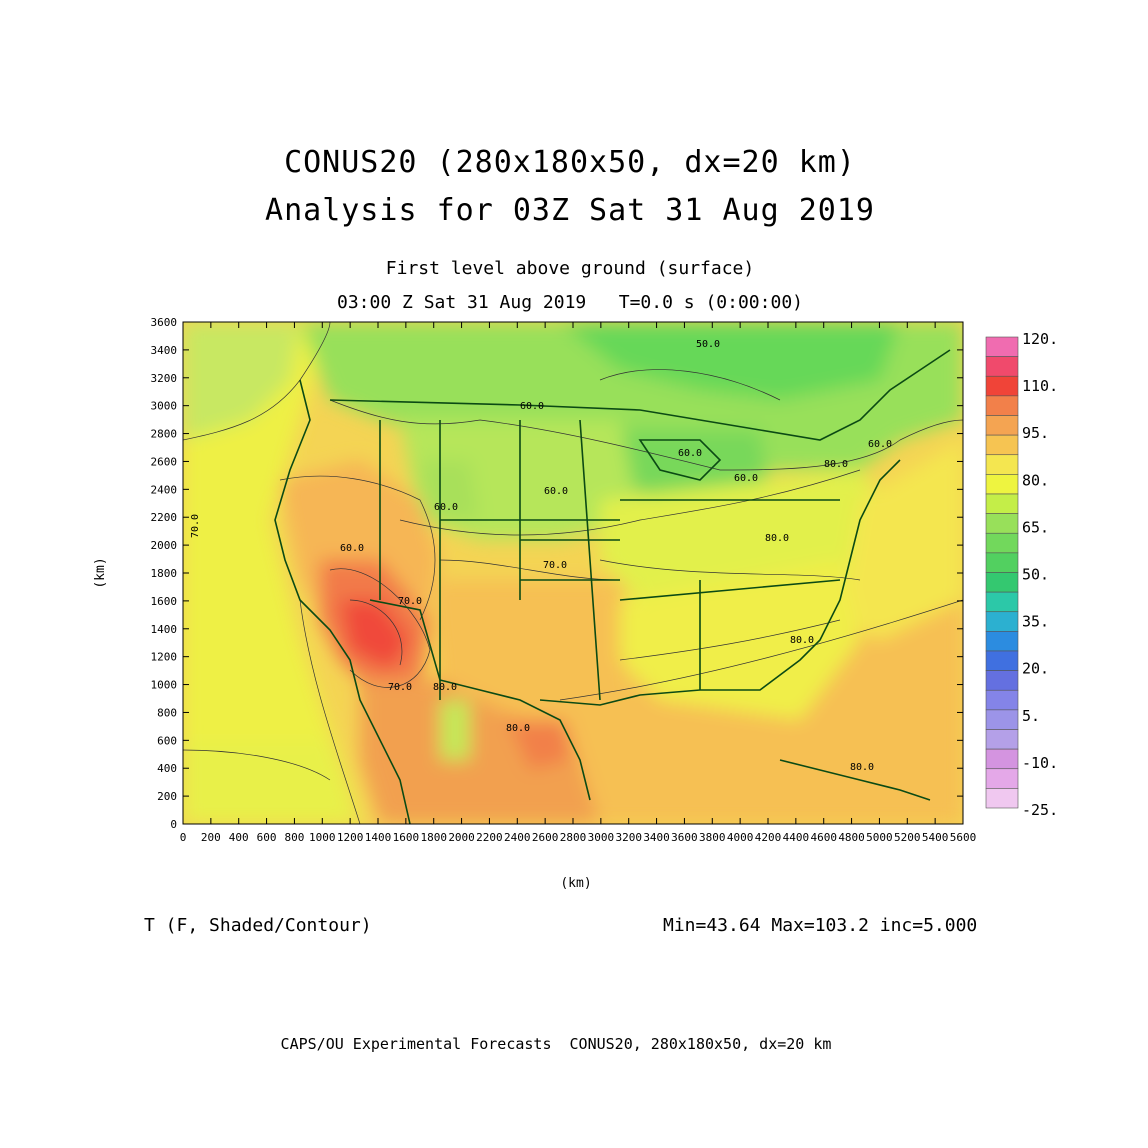 This screenshot has height=1148, width=1148. What do you see at coordinates (907, 837) in the screenshot?
I see `x-tick-label: 5200` at bounding box center [907, 837].